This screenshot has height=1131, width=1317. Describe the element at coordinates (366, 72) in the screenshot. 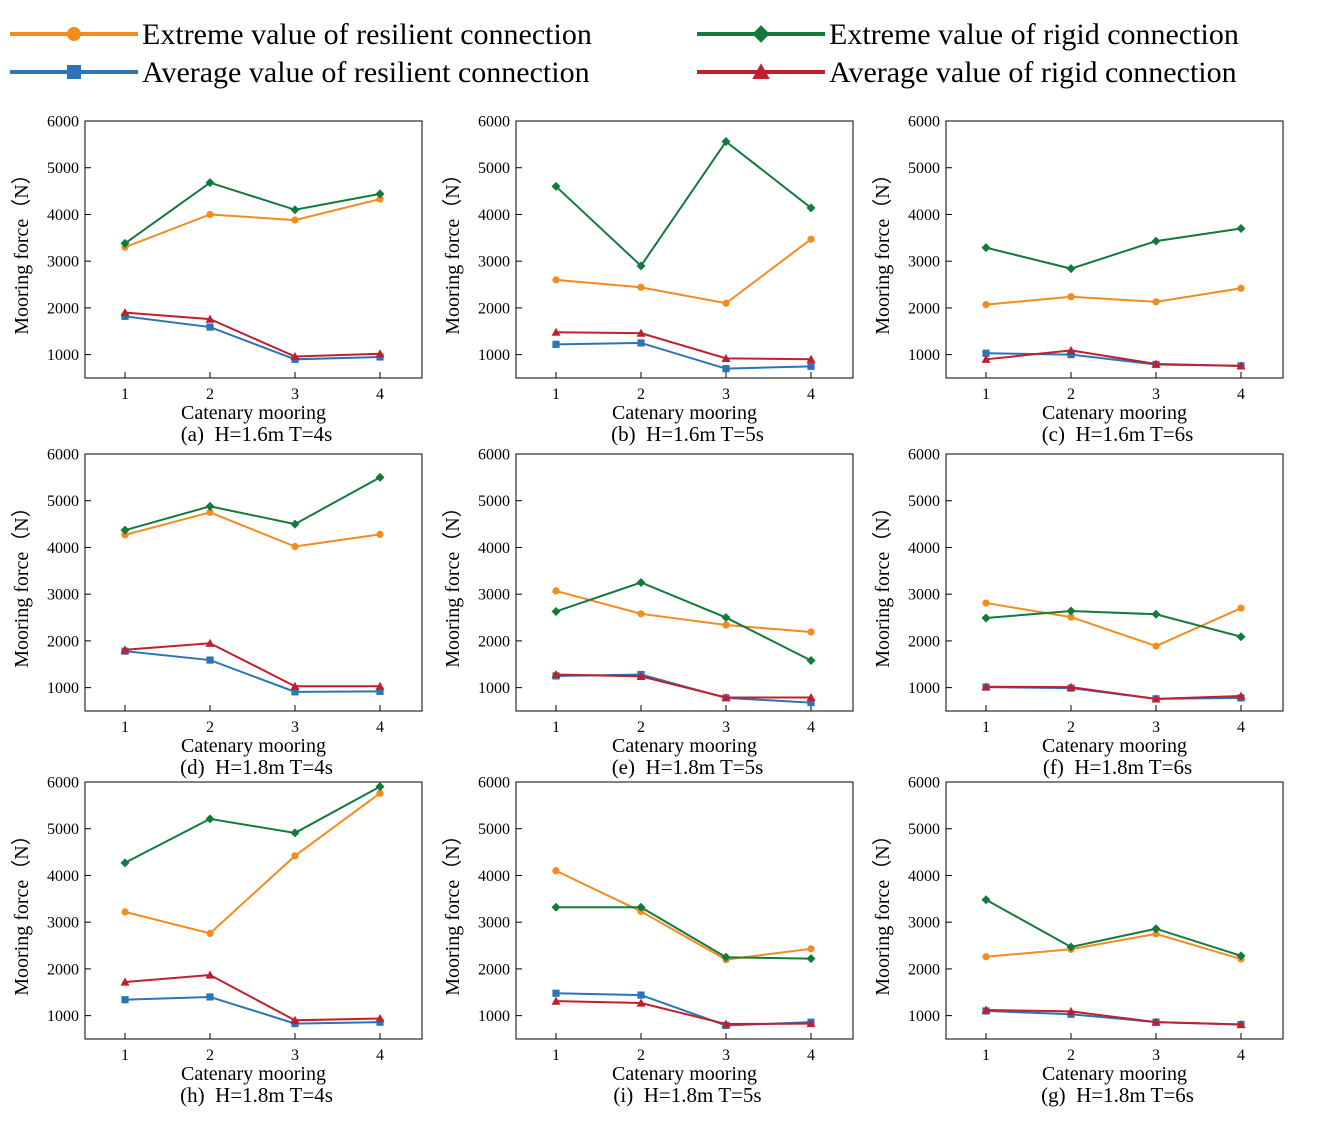

I see `legend-label: Average value of resilient connection` at that location.